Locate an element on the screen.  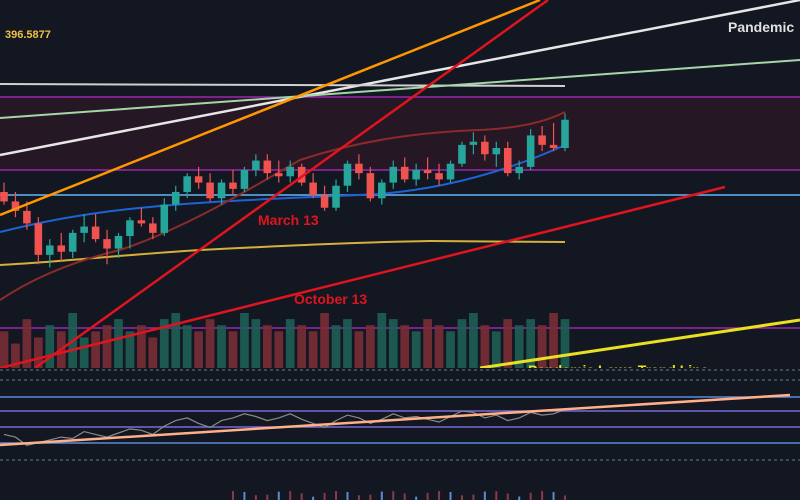
volume-bars is located at coordinates (285, 340).